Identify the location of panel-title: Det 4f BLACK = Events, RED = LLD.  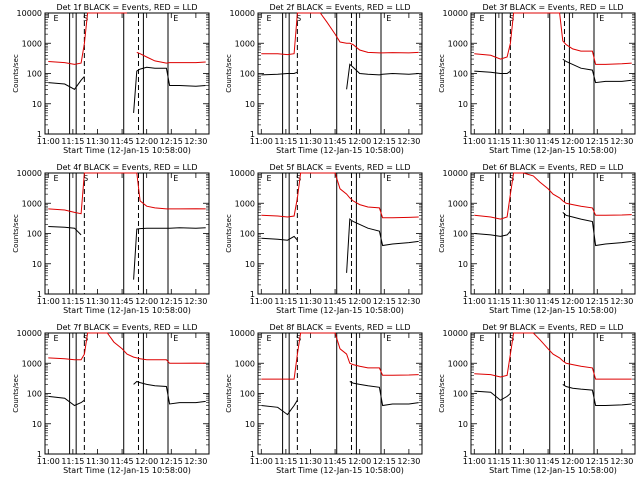
(126, 167).